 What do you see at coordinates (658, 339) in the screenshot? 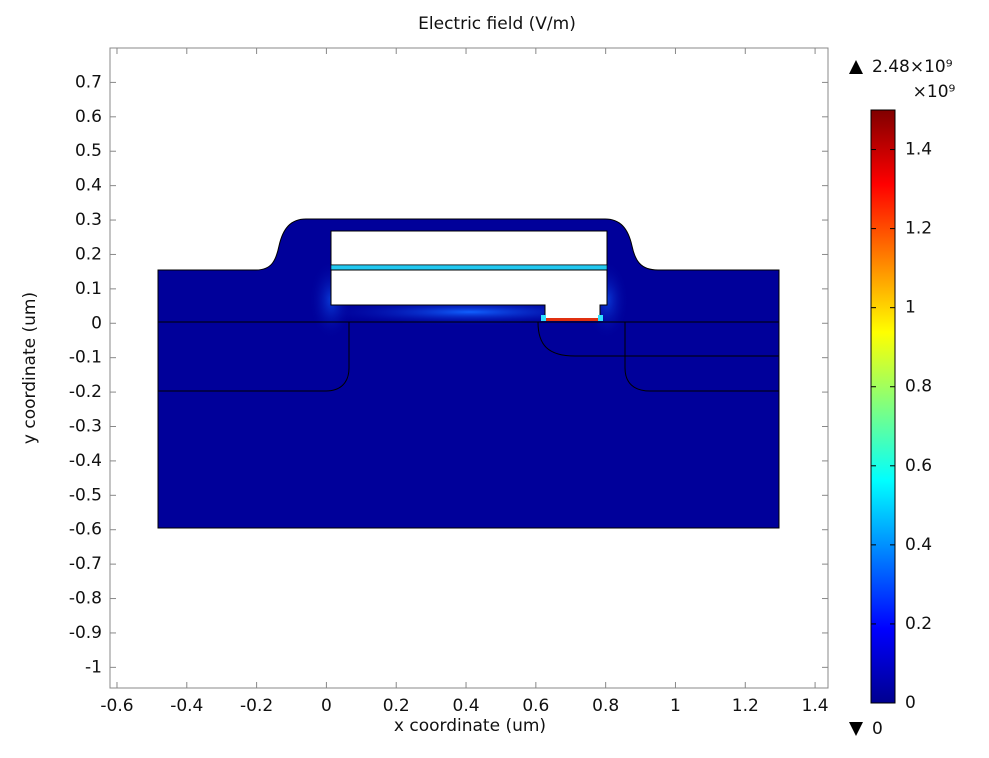
I see `ldd-region` at bounding box center [658, 339].